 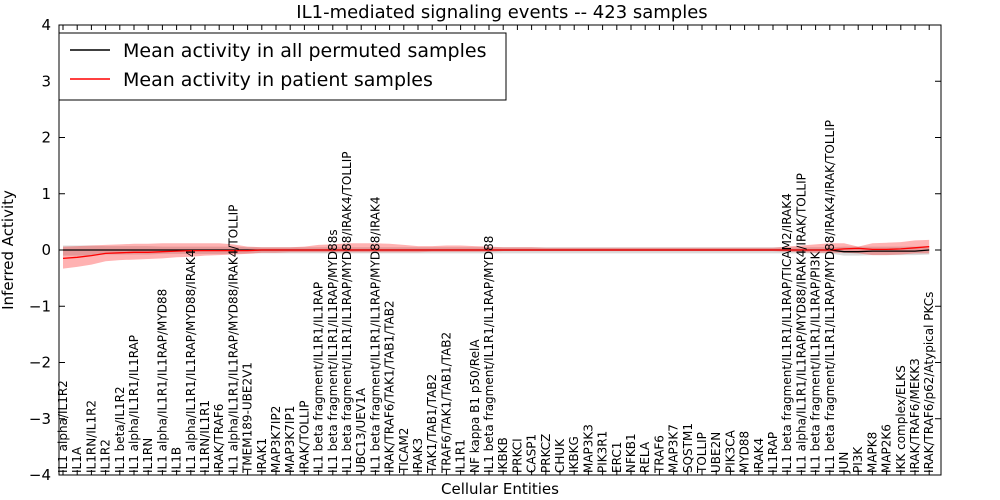 I want to click on x-tick-label: PRKCZ, so click(x=546, y=453).